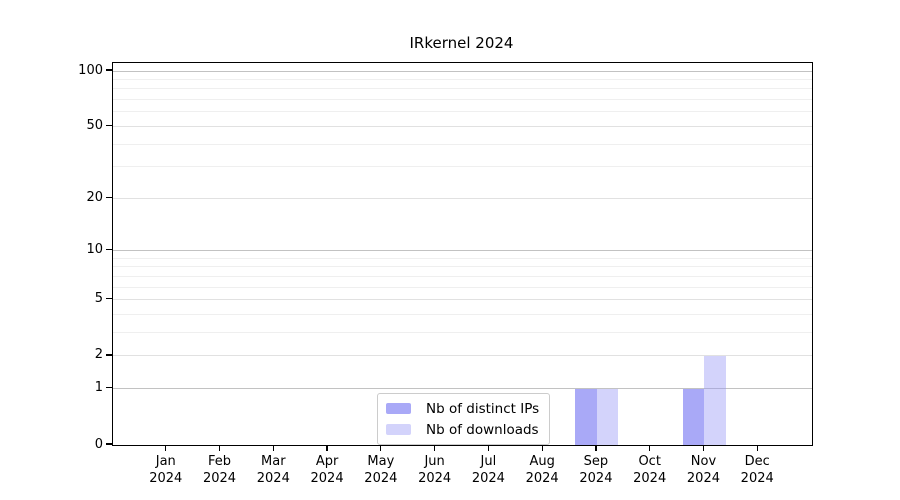  Describe the element at coordinates (542, 461) in the screenshot. I see `xtick-month-aug: Aug` at that location.